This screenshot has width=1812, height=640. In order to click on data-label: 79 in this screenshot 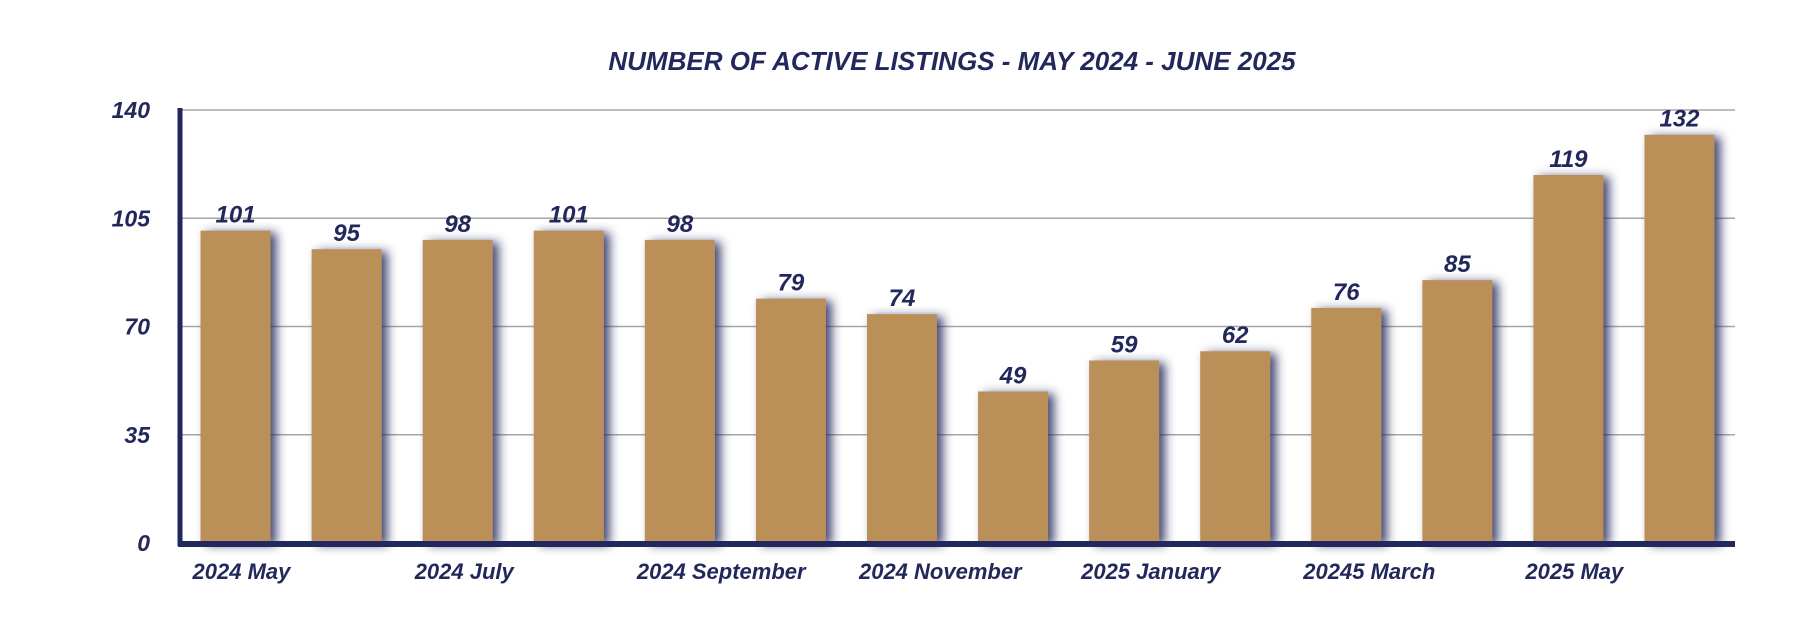, I will do `click(791, 283)`.